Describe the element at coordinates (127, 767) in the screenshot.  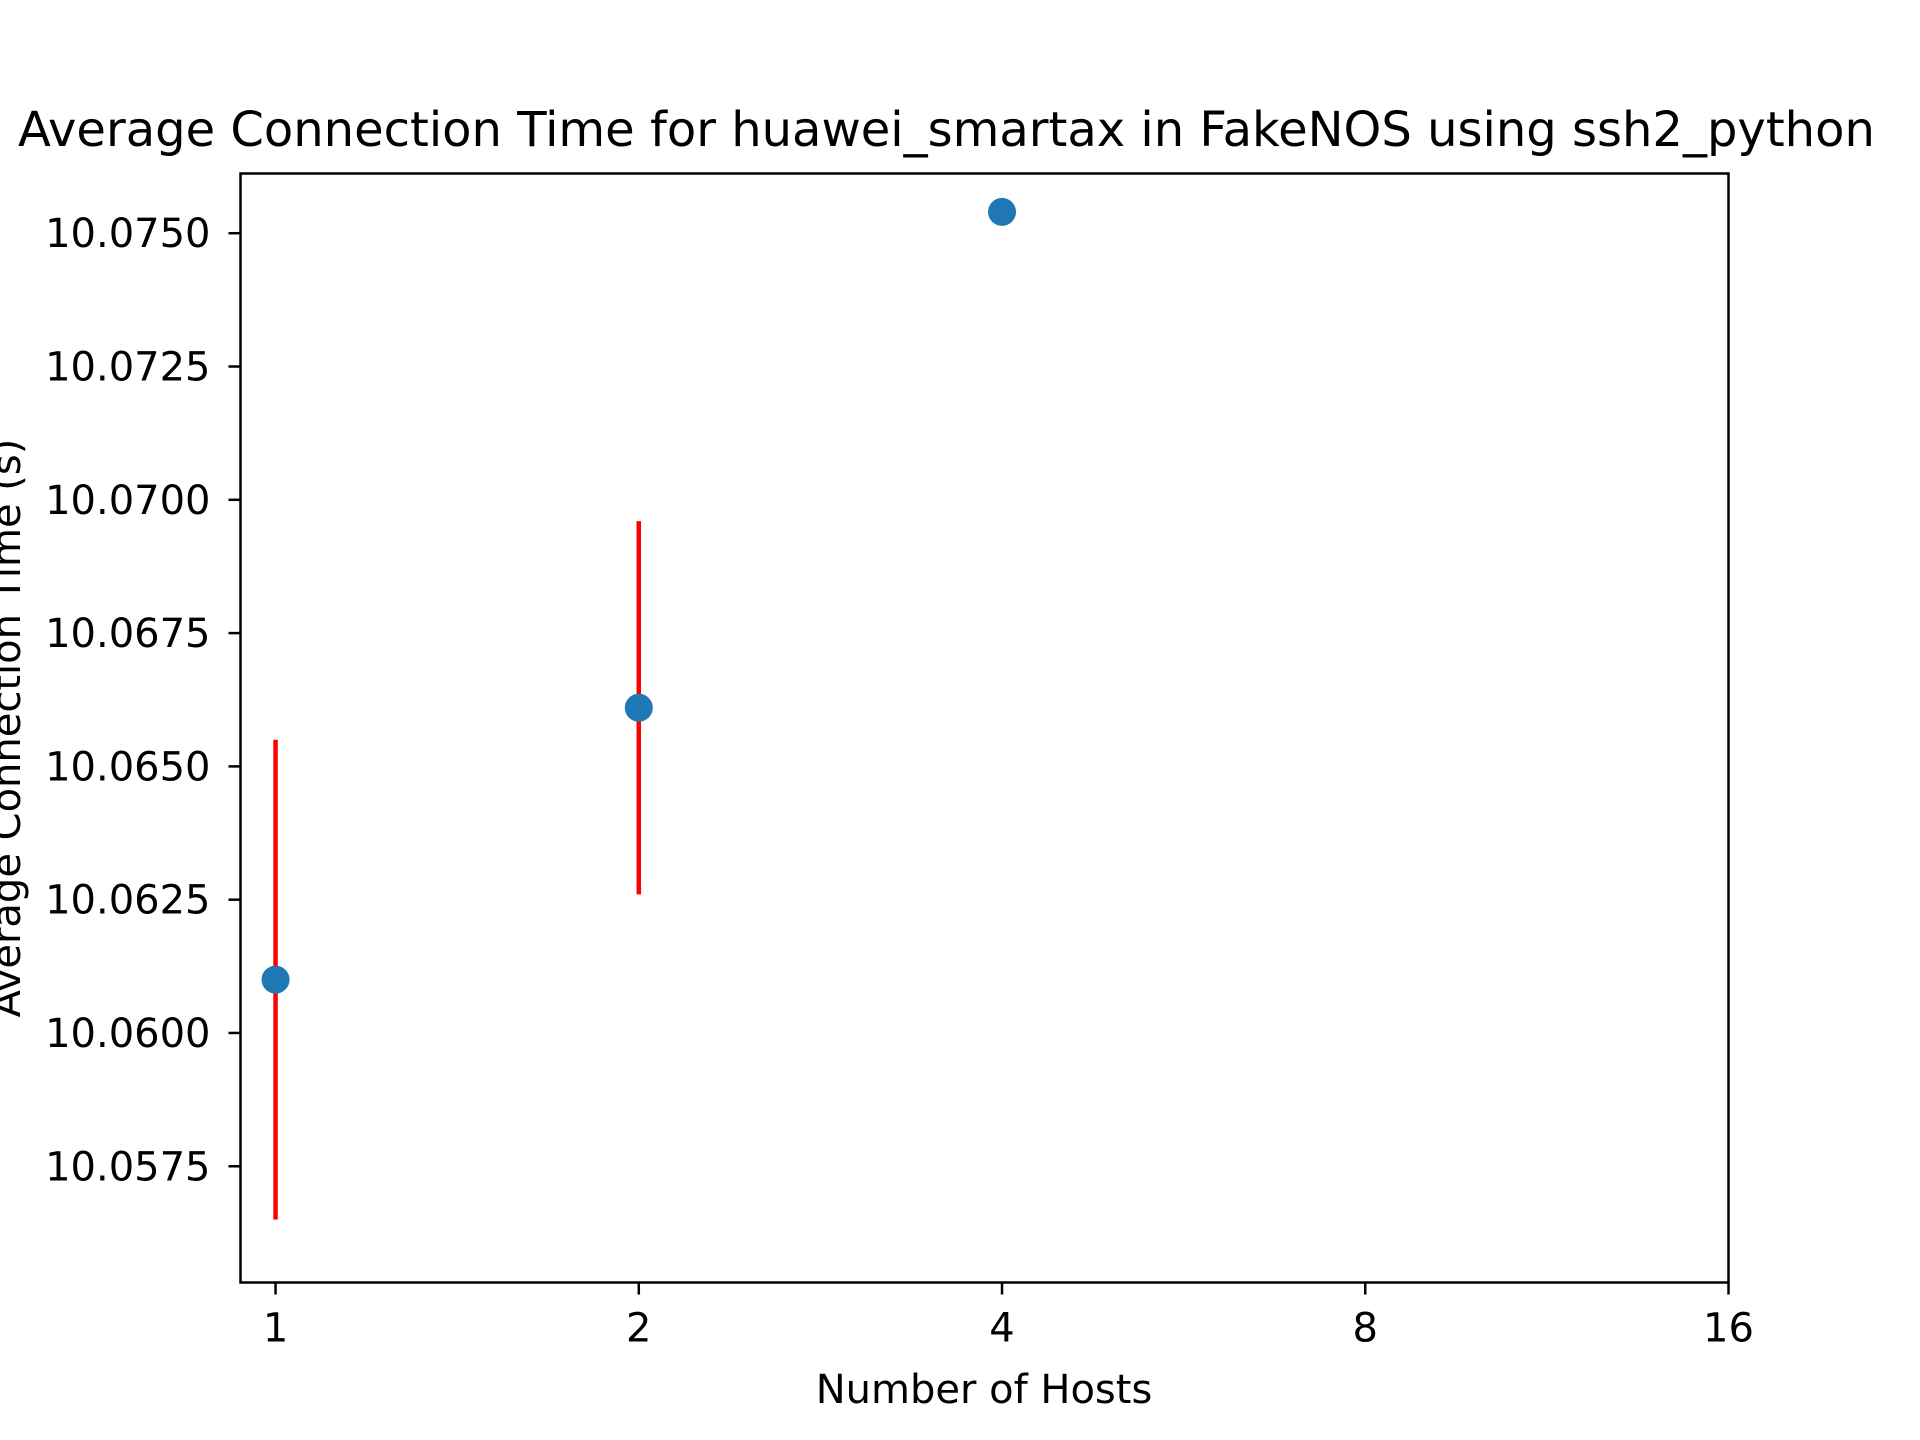
I see `y-tick-label: 10.0650` at that location.